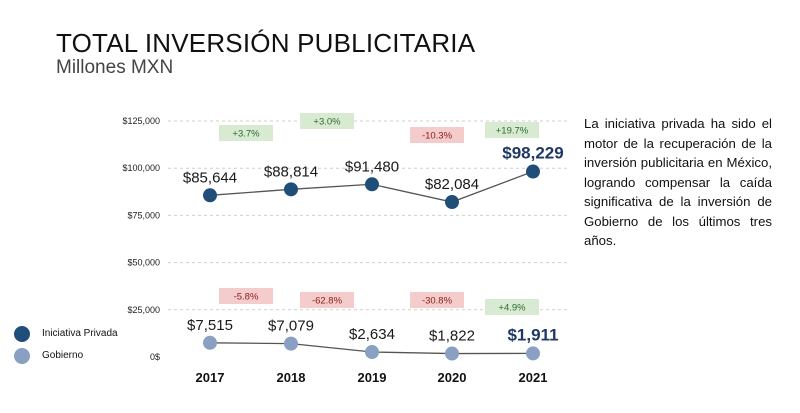 The height and width of the screenshot is (413, 800). I want to click on chart-title: TOTAL INVERSIÓN PUBLICITARIA, so click(266, 43).